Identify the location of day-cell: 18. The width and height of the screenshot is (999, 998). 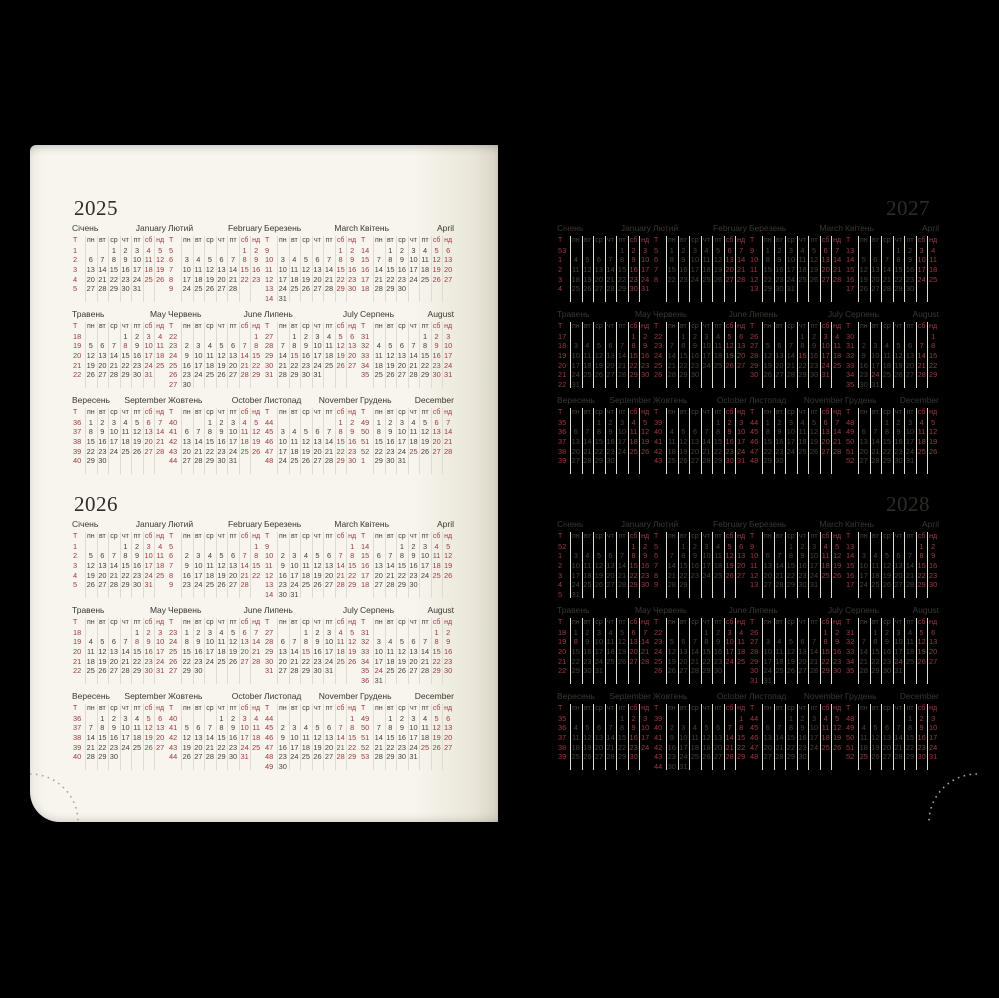
(887, 365).